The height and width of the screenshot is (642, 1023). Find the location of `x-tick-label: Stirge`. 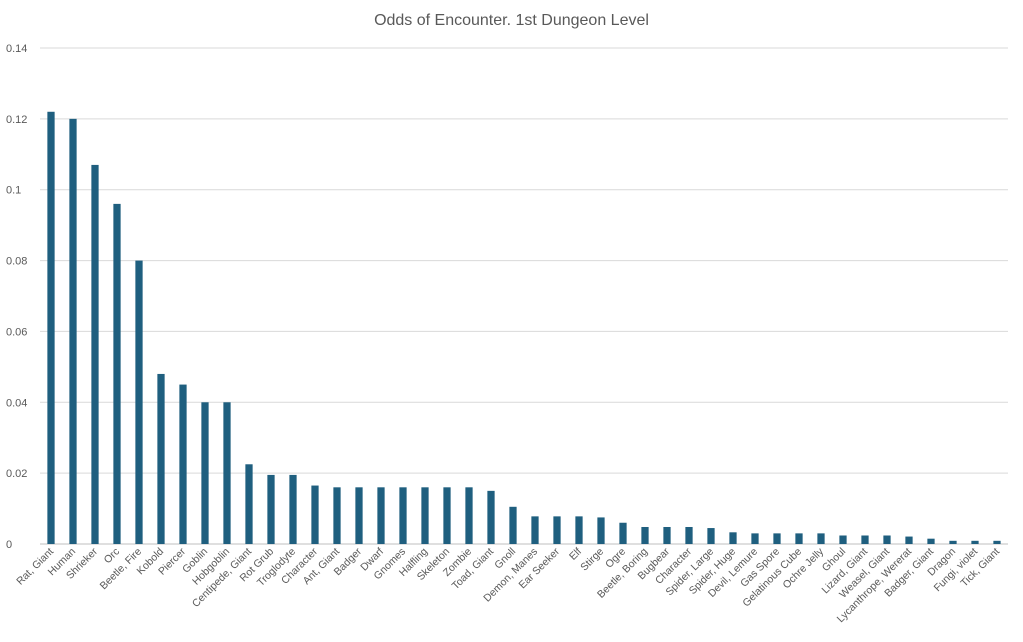

x-tick-label: Stirge is located at coordinates (592, 560).